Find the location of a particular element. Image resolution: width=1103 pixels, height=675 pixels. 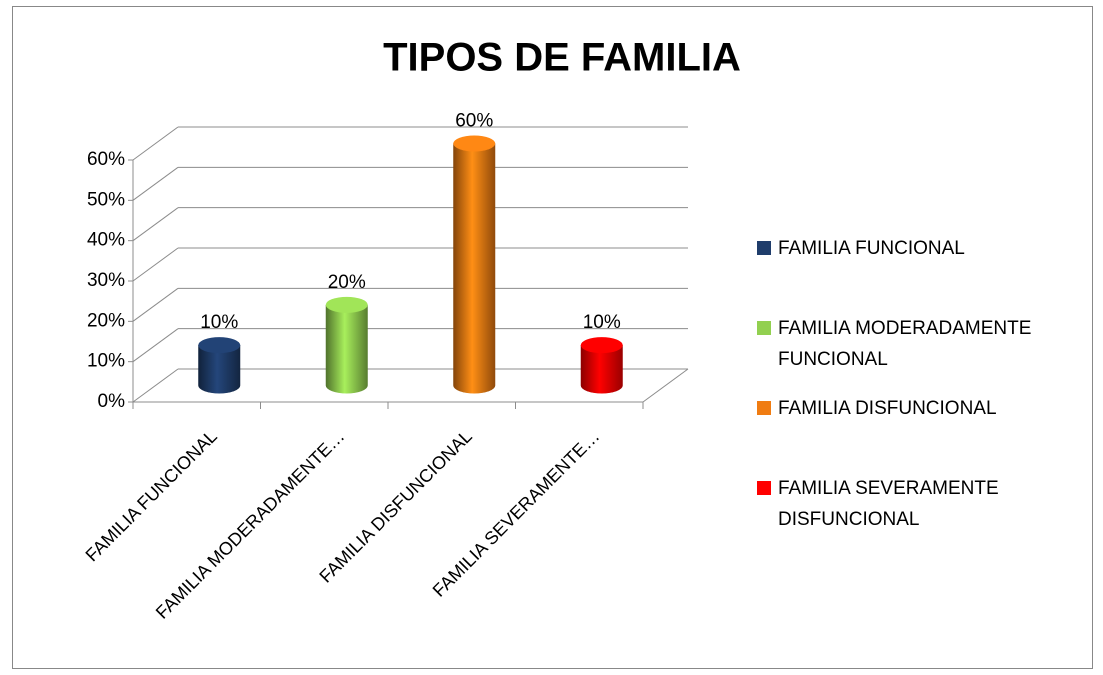

y-tick-label: 20% is located at coordinates (106, 320).